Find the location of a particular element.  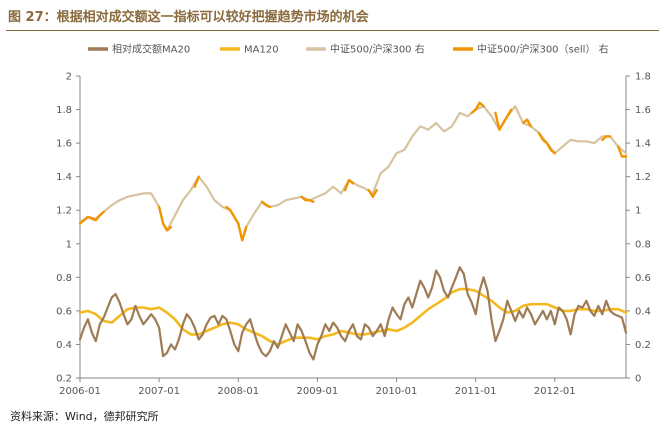

y-right-tick-label: 0.6 is located at coordinates (643, 278).